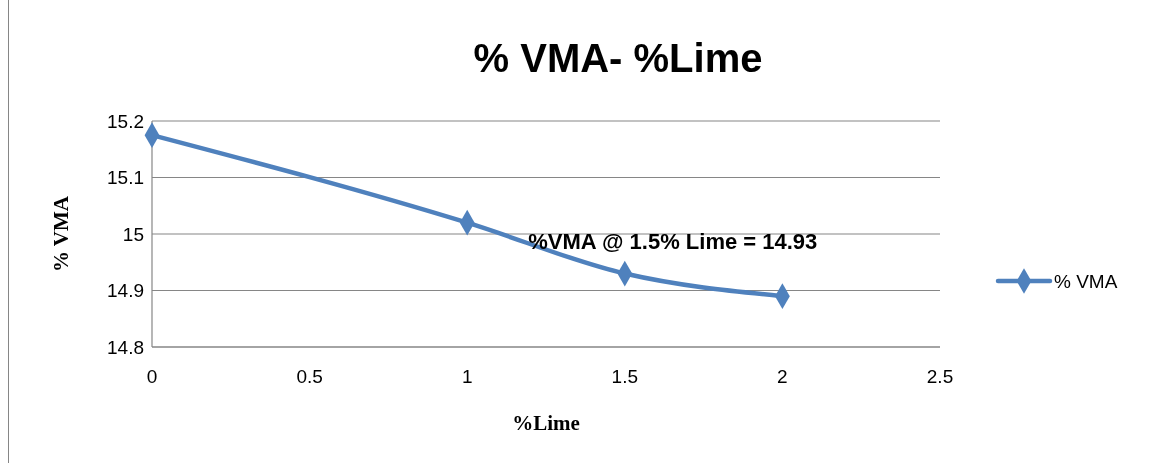 This screenshot has width=1156, height=463. What do you see at coordinates (782, 376) in the screenshot?
I see `x-tick-label: 2` at bounding box center [782, 376].